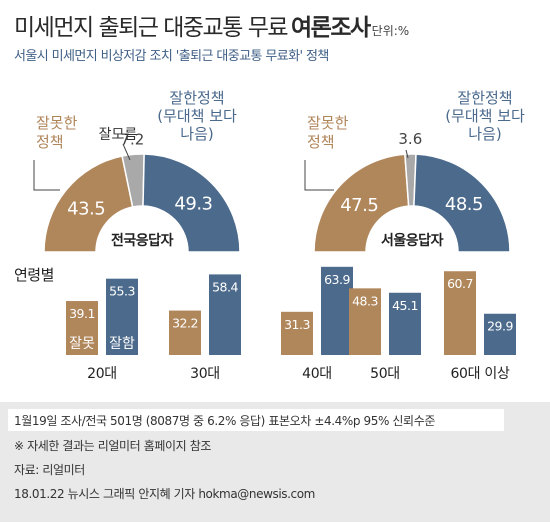 This screenshot has width=550, height=523. What do you see at coordinates (365, 300) in the screenshot?
I see `age-bar-value: 48.3` at bounding box center [365, 300].